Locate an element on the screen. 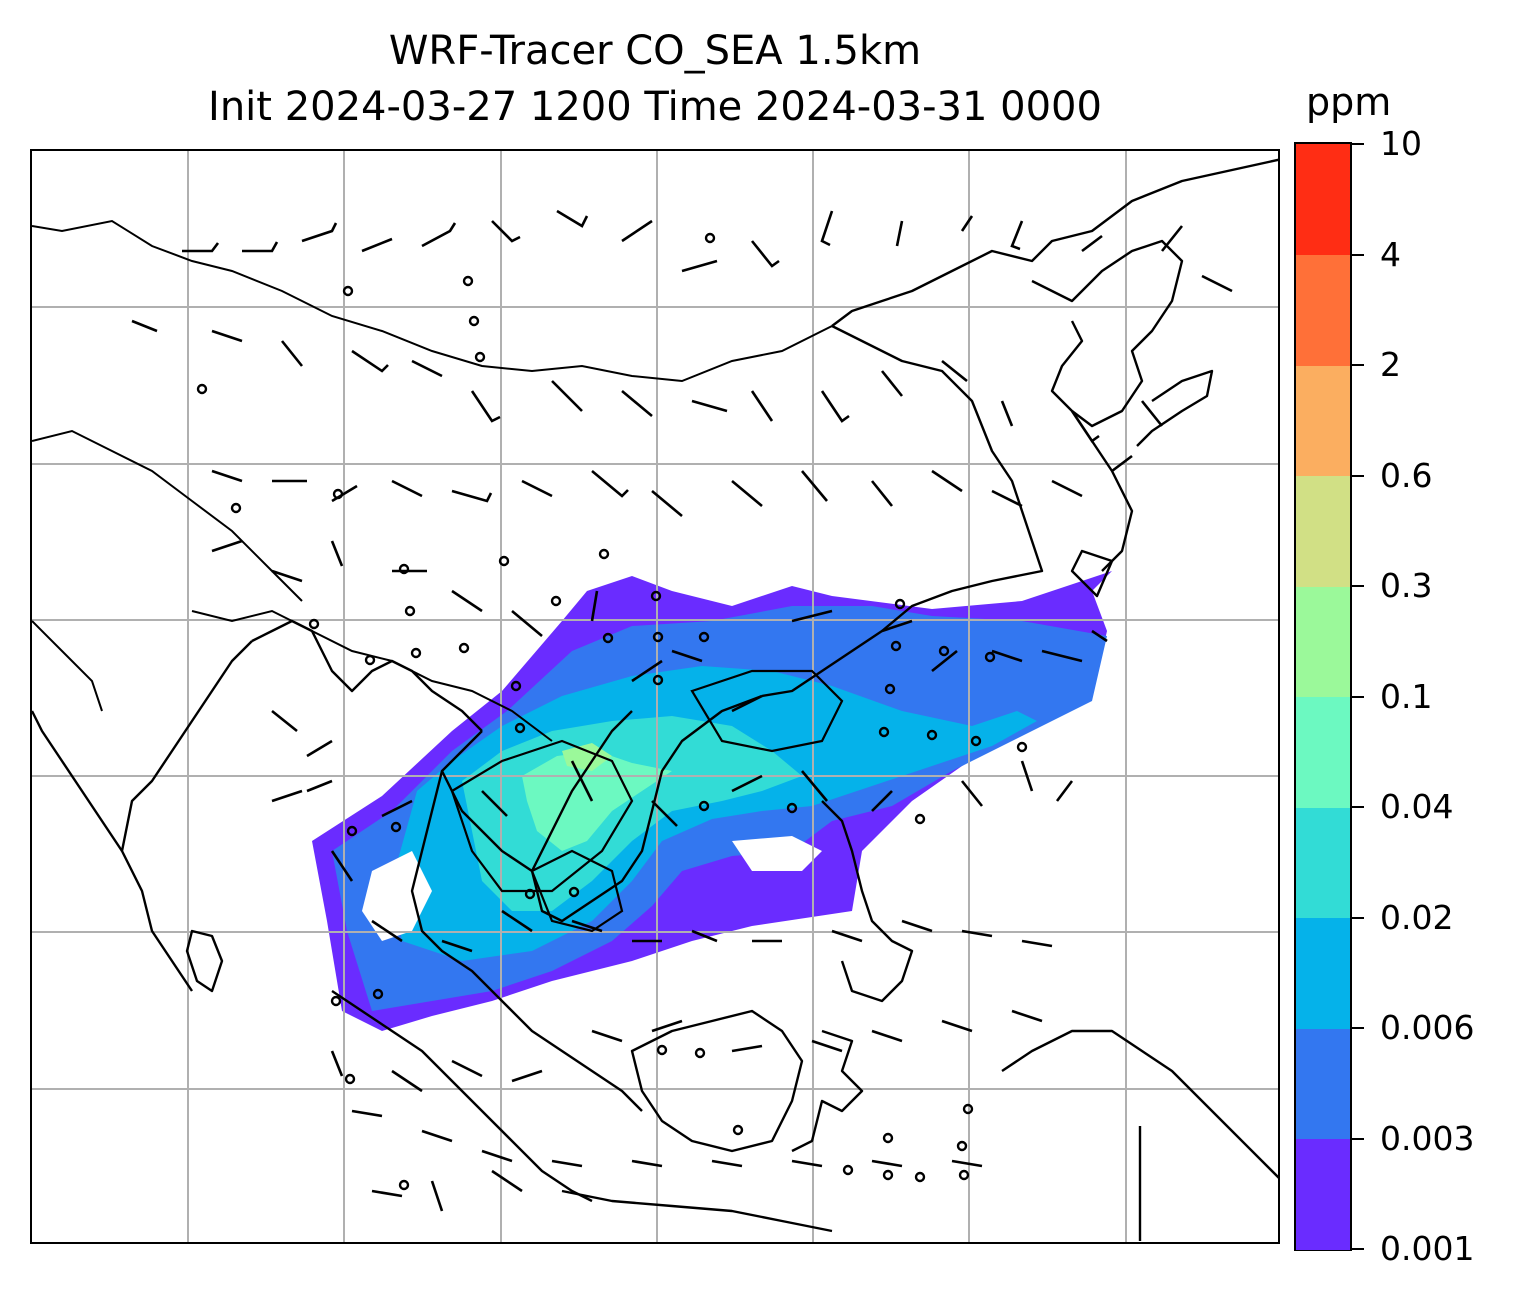  coast-north-east-asia is located at coordinates (1054, 242).